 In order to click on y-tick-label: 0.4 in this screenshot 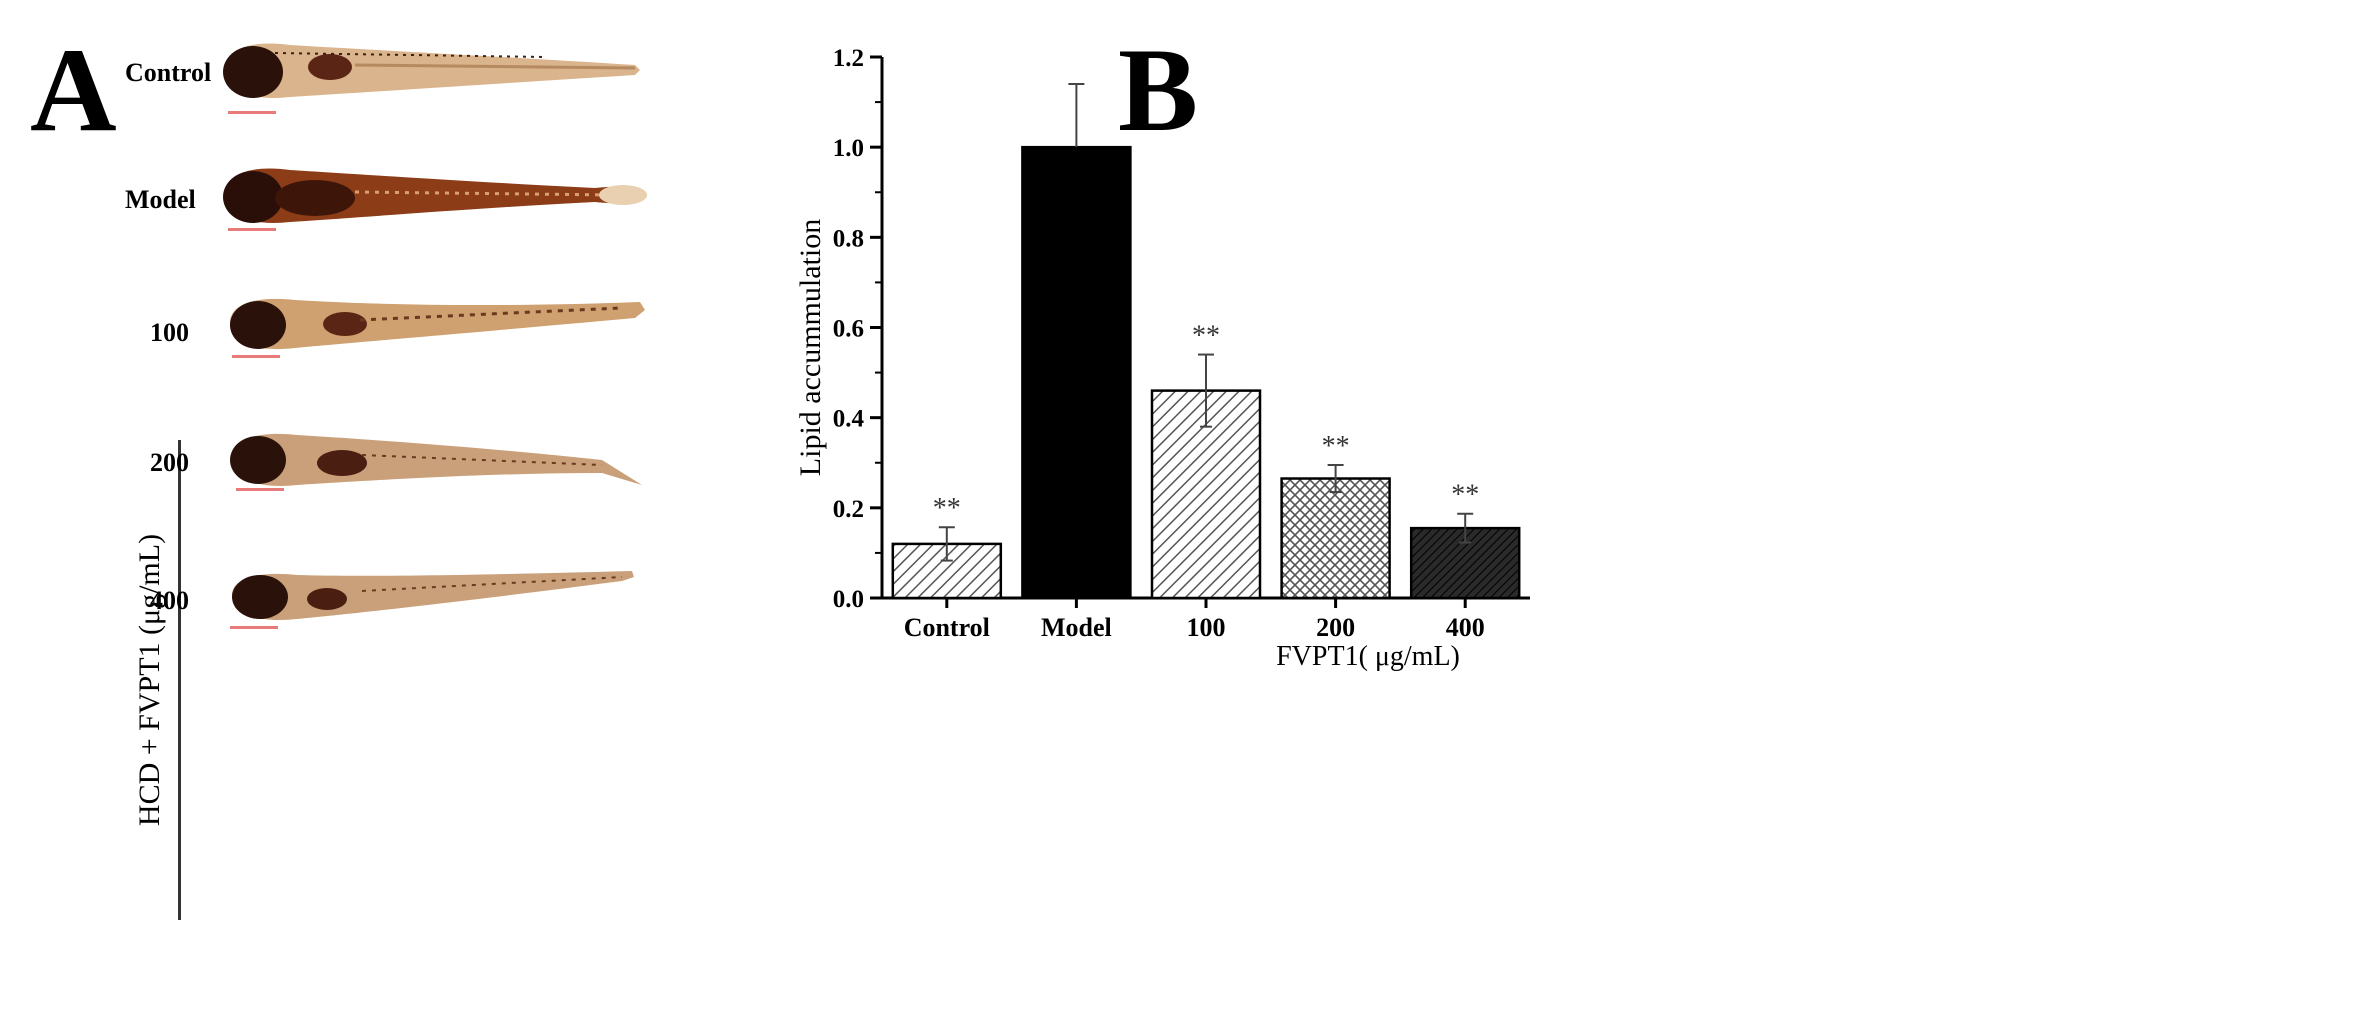, I will do `click(849, 419)`.